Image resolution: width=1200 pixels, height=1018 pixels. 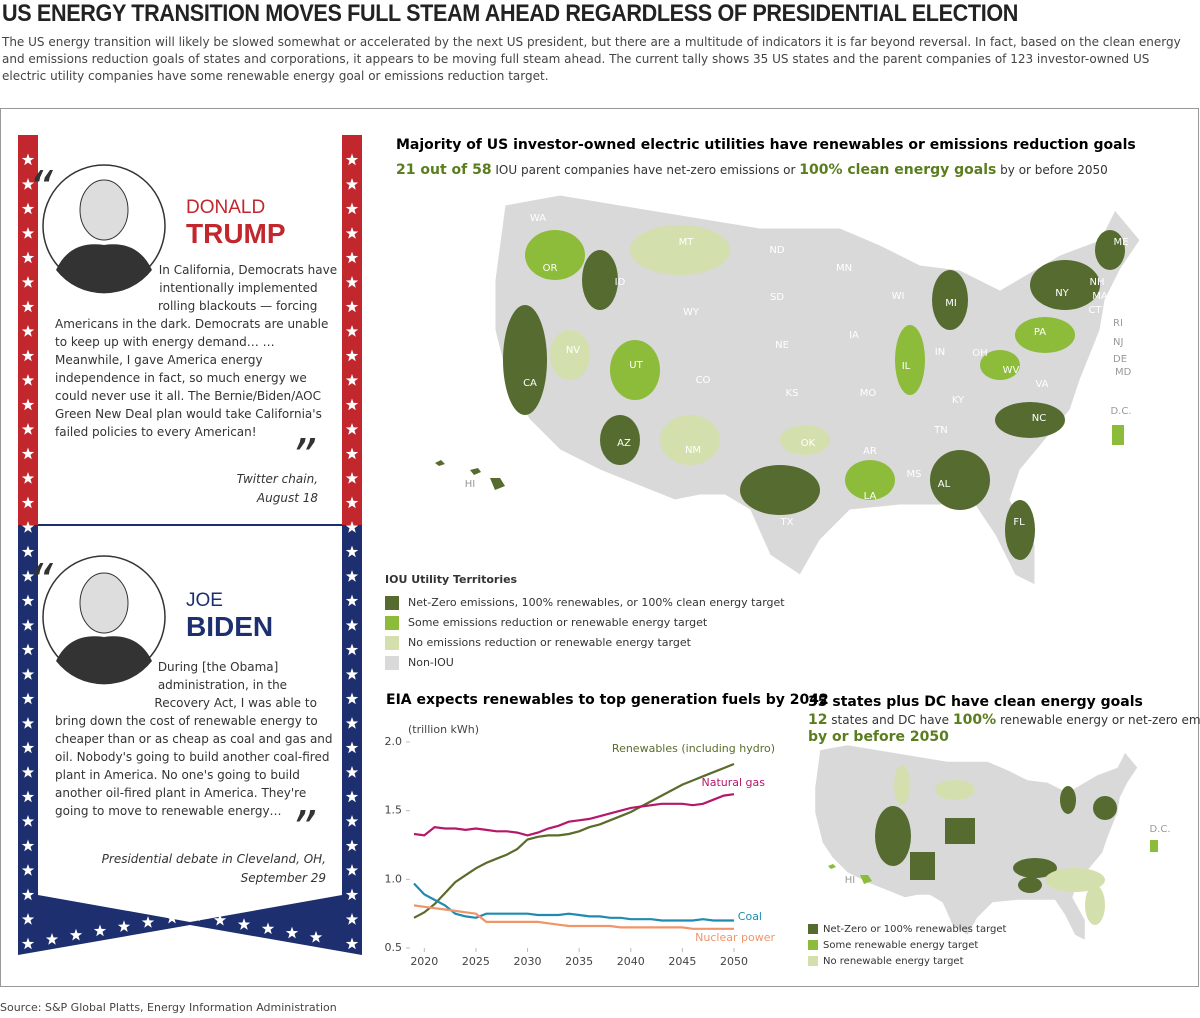 I want to click on series-label: Coal, so click(x=750, y=916).